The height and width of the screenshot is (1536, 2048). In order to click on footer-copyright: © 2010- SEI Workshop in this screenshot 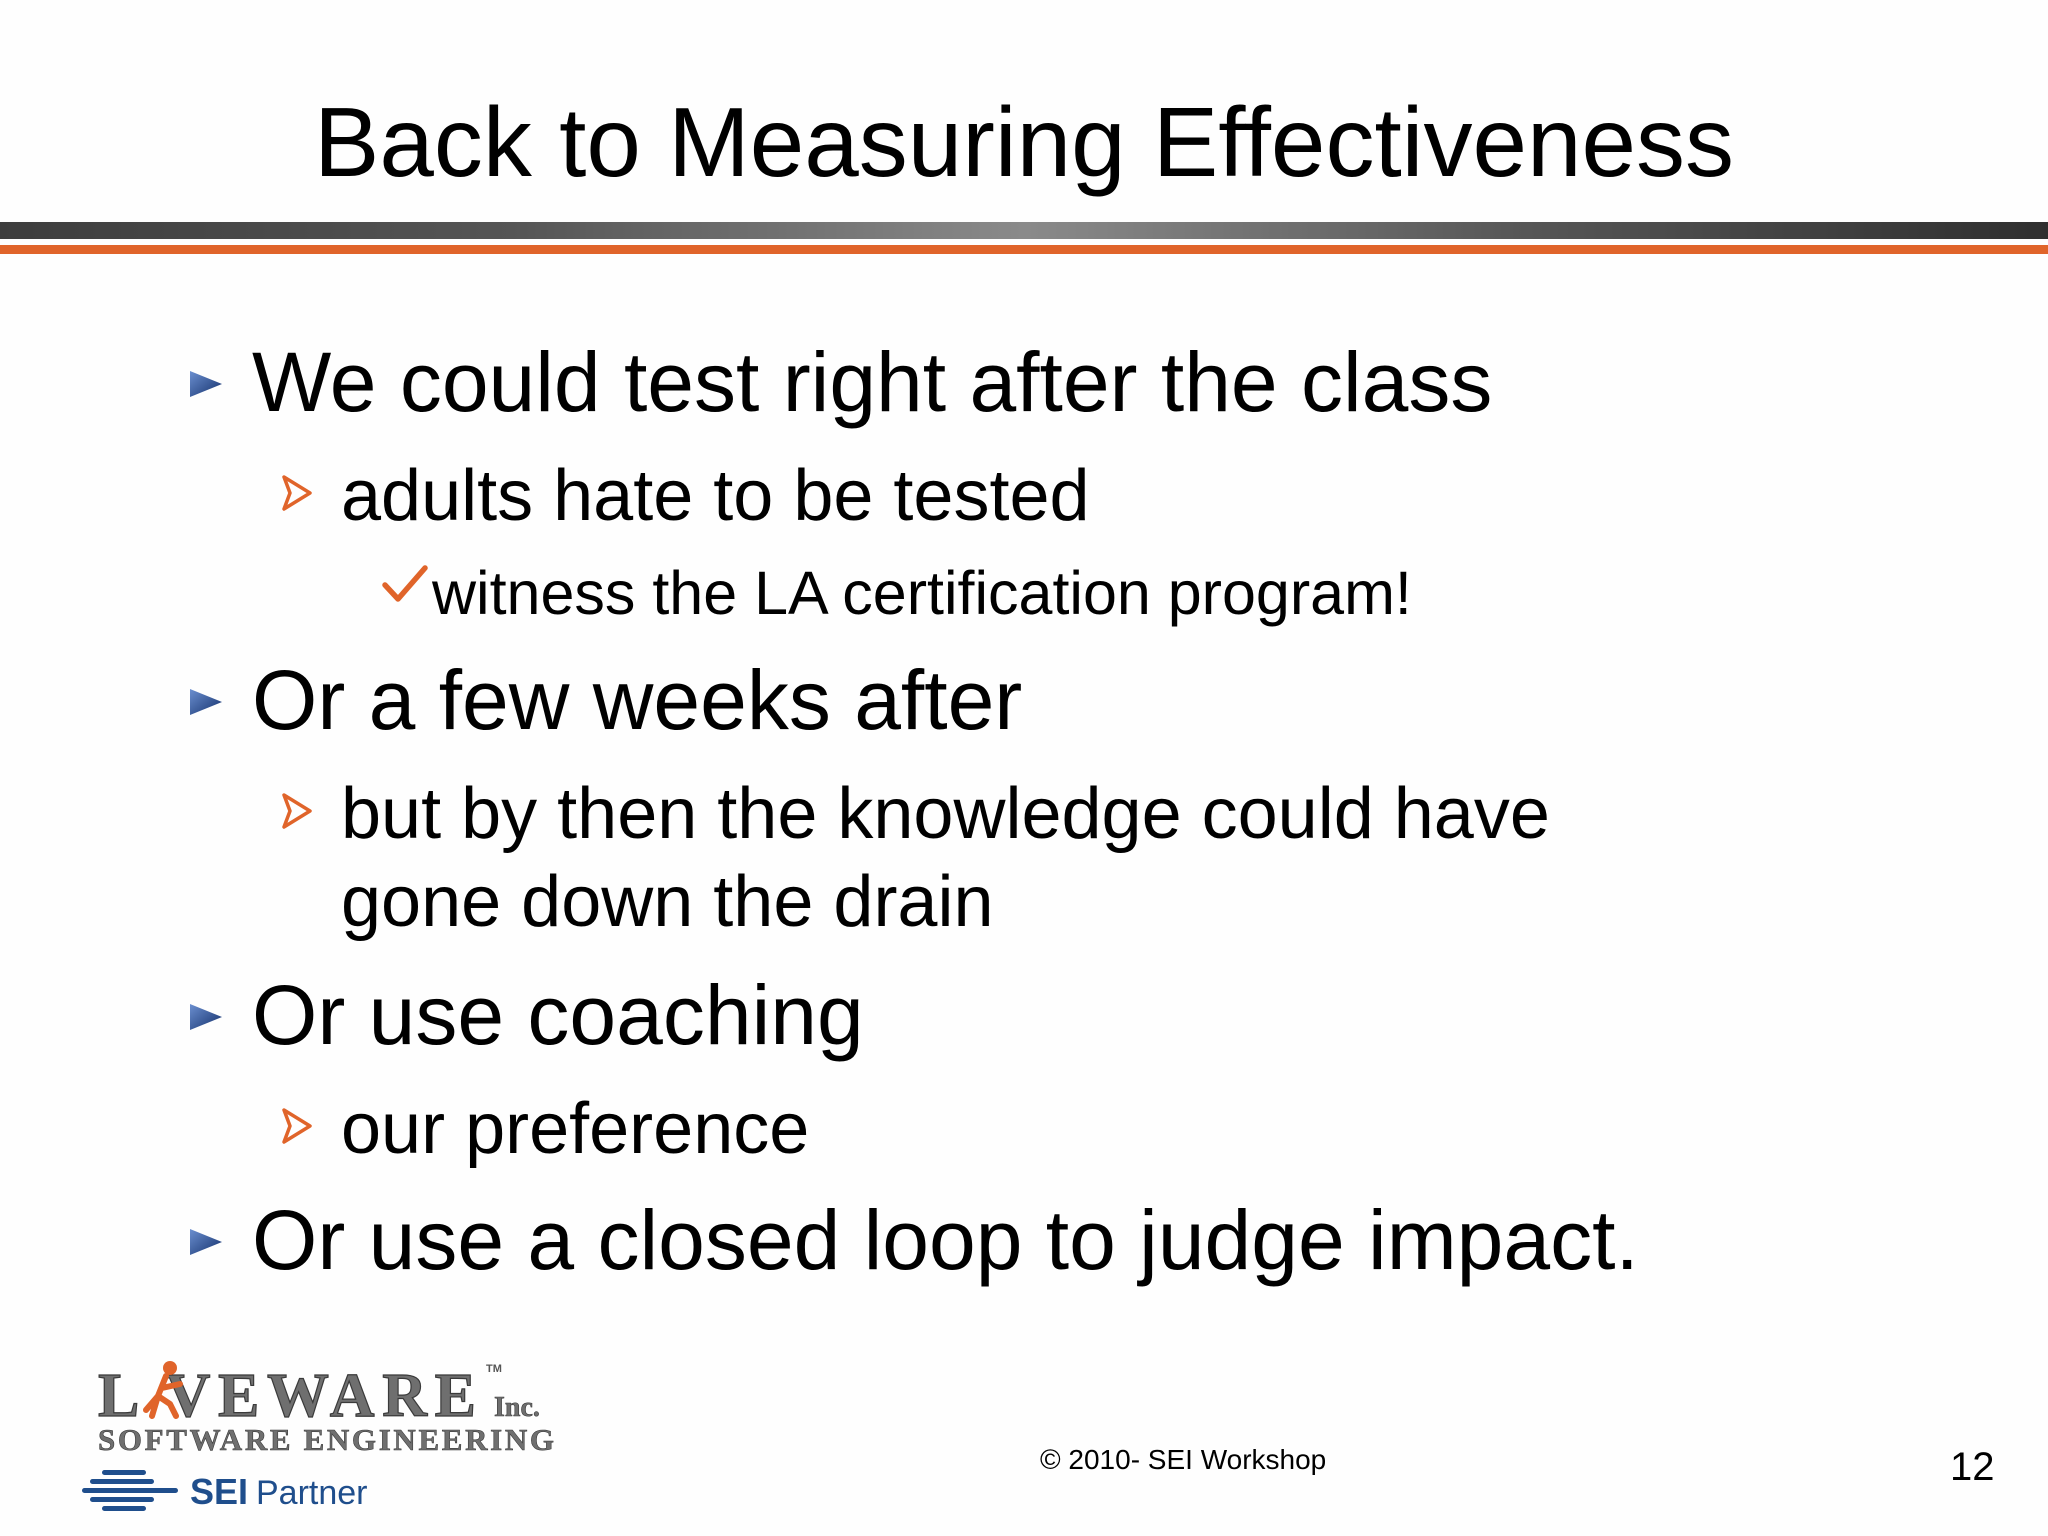, I will do `click(1183, 1459)`.